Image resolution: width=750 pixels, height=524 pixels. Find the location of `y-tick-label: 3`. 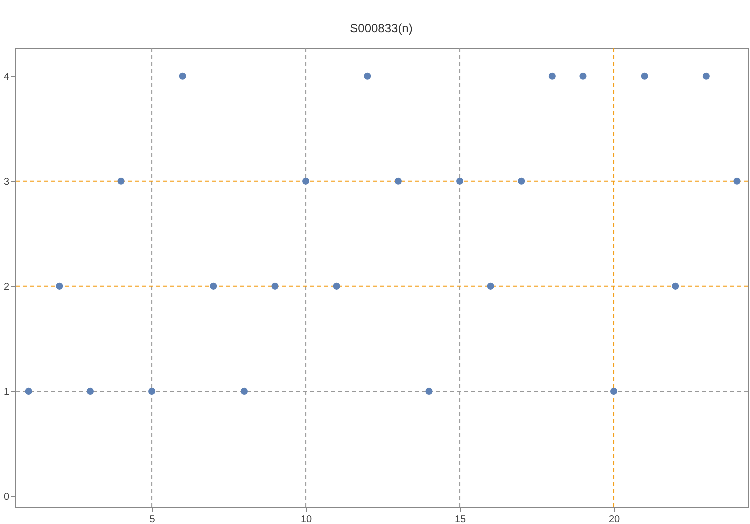

y-tick-label: 3 is located at coordinates (7, 182).